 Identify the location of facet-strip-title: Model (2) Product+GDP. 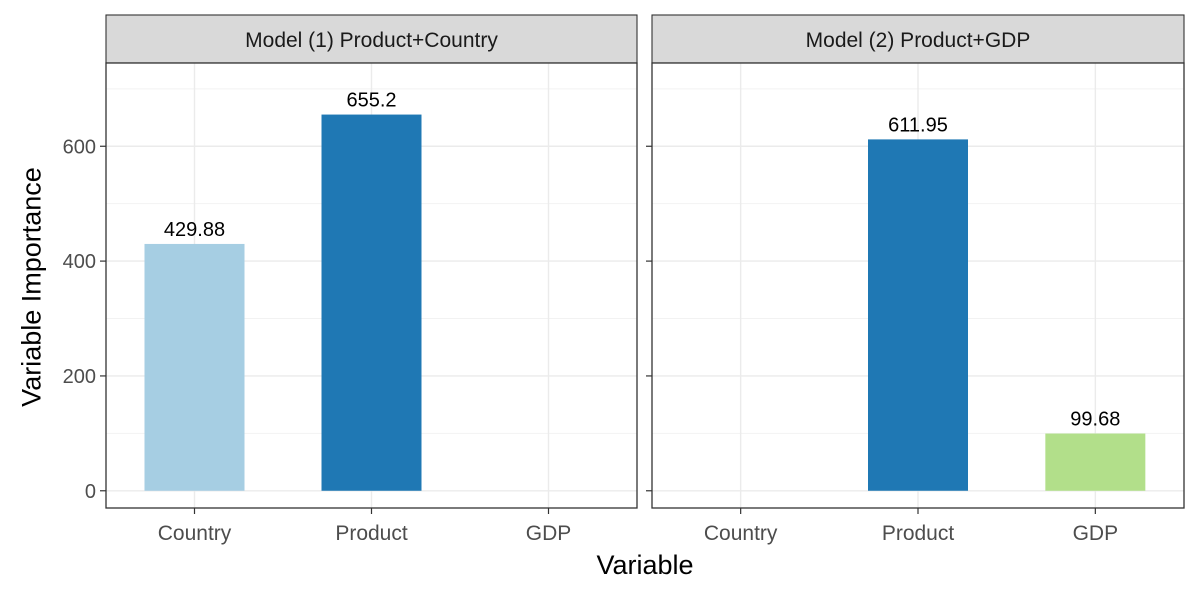
(918, 40).